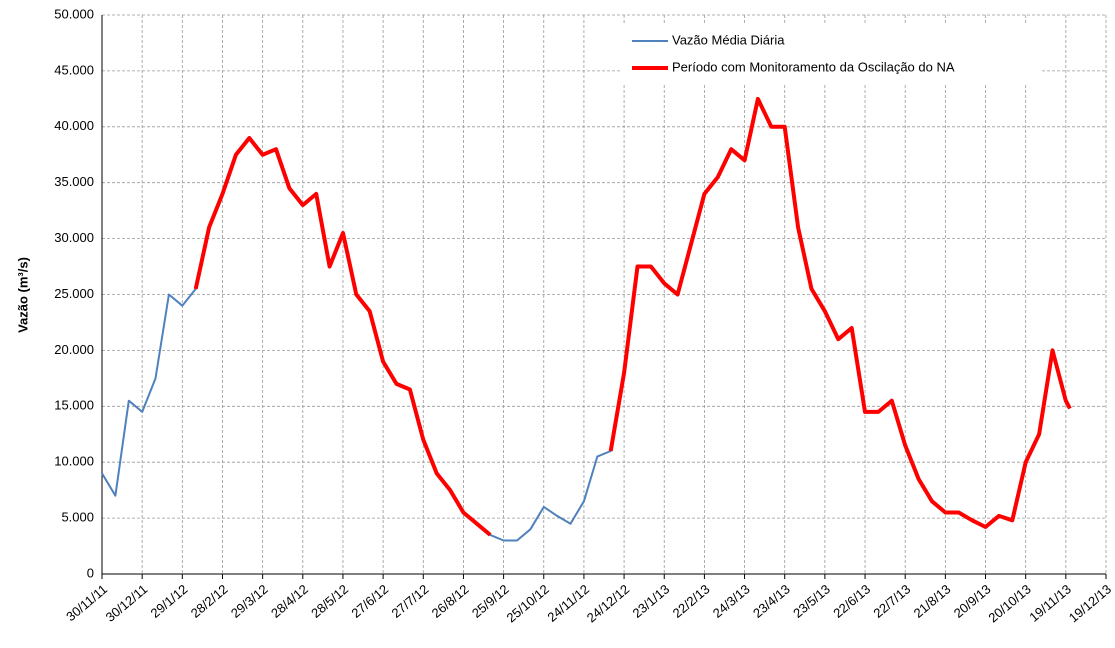 The height and width of the screenshot is (648, 1115). Describe the element at coordinates (1009, 603) in the screenshot. I see `x-tick-label: 20/10/13` at that location.